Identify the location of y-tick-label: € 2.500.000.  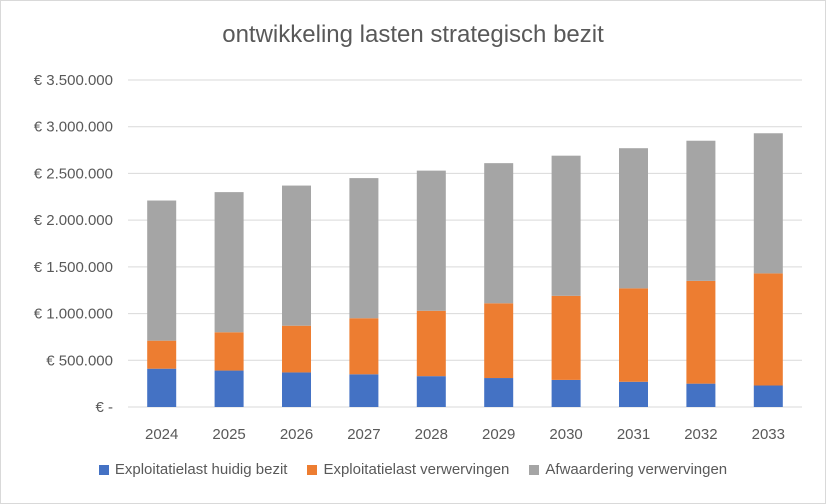
(73, 173).